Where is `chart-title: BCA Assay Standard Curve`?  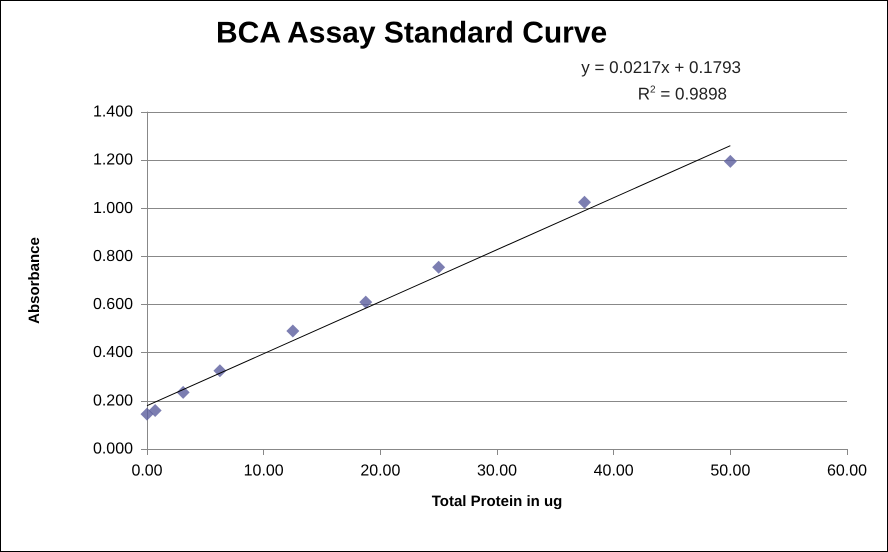 chart-title: BCA Assay Standard Curve is located at coordinates (412, 33).